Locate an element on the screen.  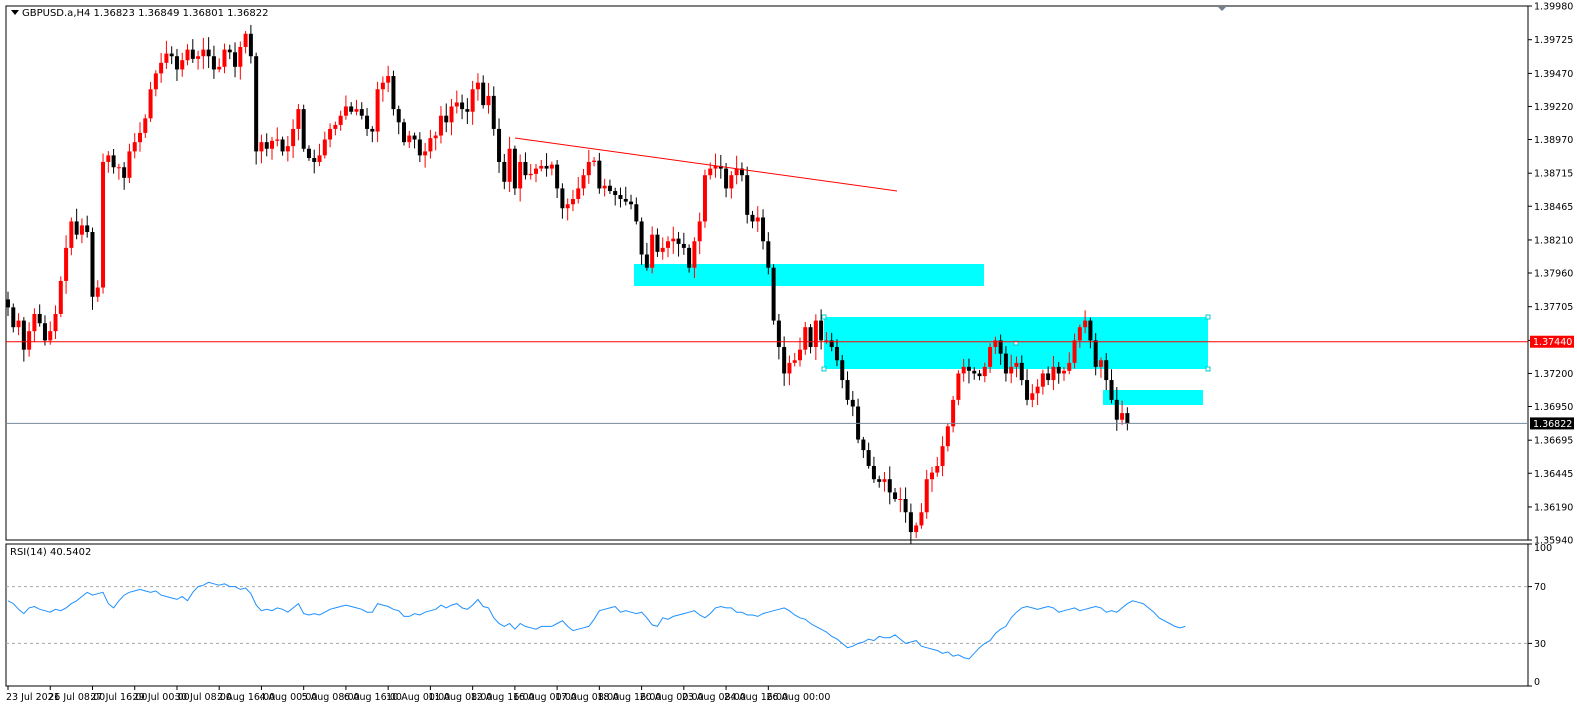
rsi-line is located at coordinates (596, 620).